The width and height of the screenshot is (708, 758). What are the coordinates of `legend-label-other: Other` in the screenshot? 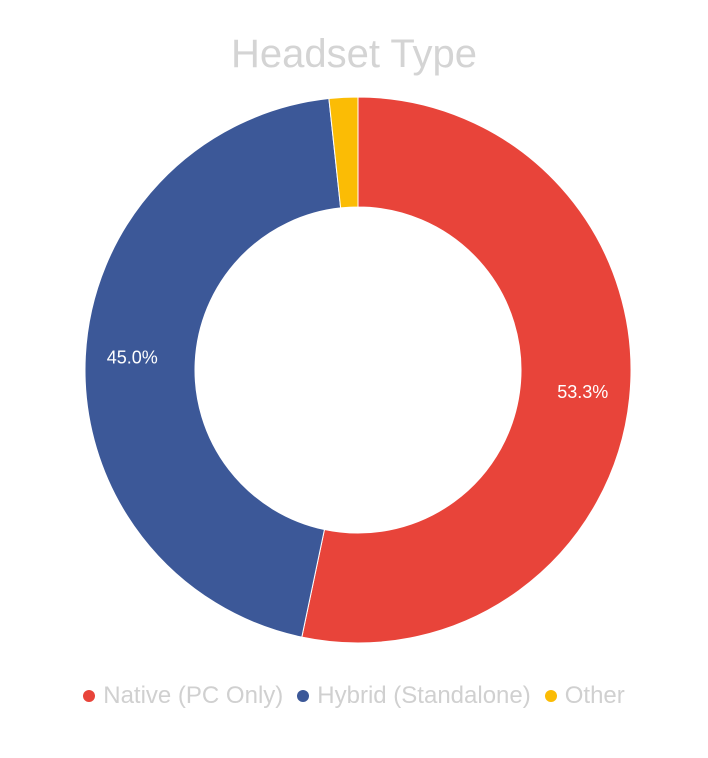 It's located at (594, 695).